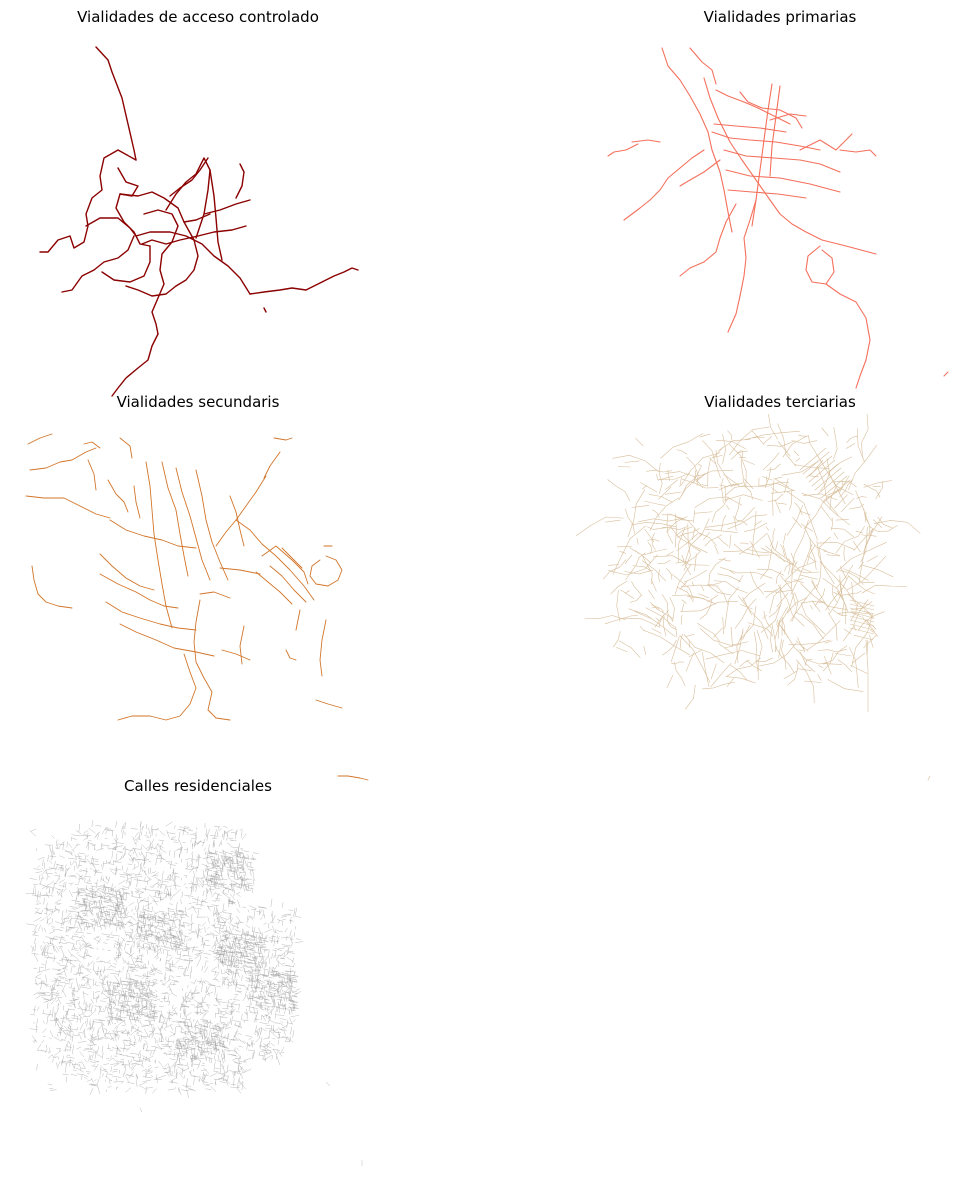  What do you see at coordinates (198, 786) in the screenshot?
I see `panel-title-residential: Calles residenciales` at bounding box center [198, 786].